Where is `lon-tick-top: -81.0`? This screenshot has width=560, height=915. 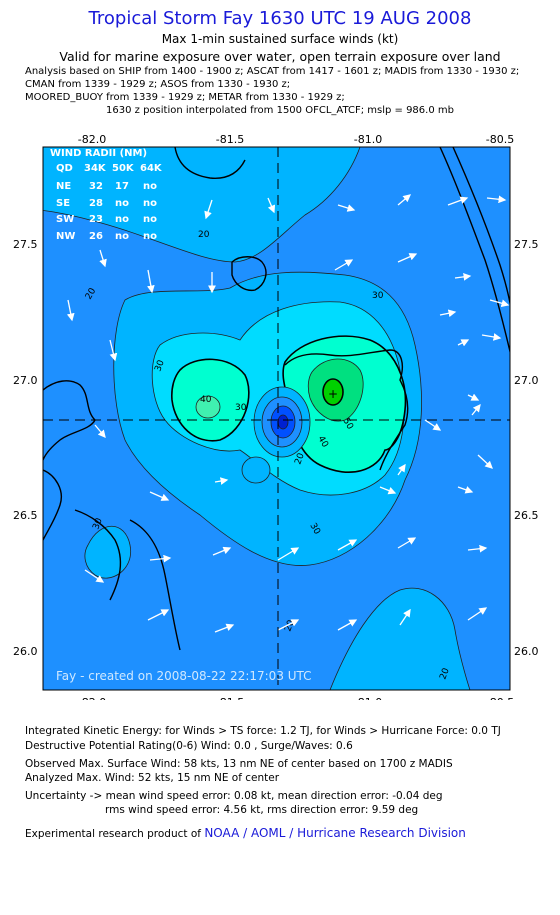
lon-tick-top: -81.0 is located at coordinates (368, 139).